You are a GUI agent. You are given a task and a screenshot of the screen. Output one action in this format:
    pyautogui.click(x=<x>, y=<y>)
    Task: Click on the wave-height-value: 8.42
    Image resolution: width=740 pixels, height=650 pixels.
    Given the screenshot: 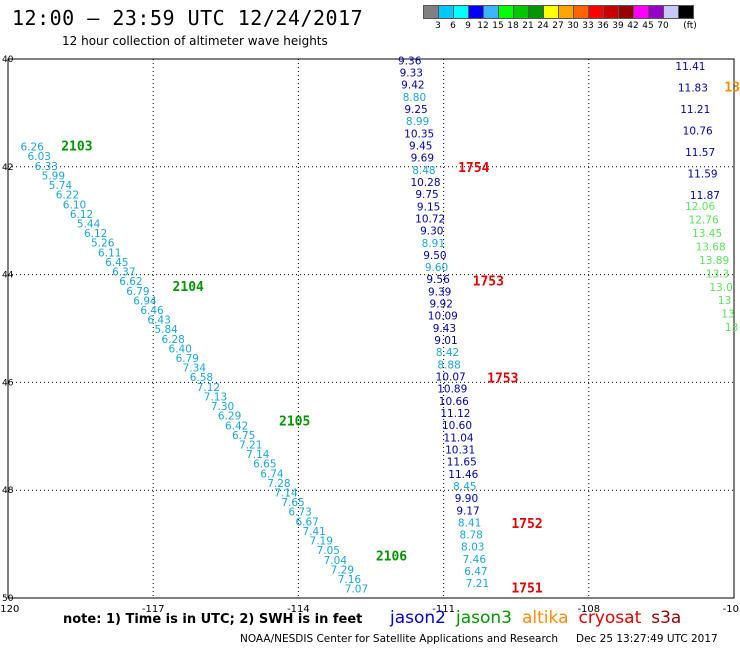 What is the action you would take?
    pyautogui.click(x=447, y=353)
    